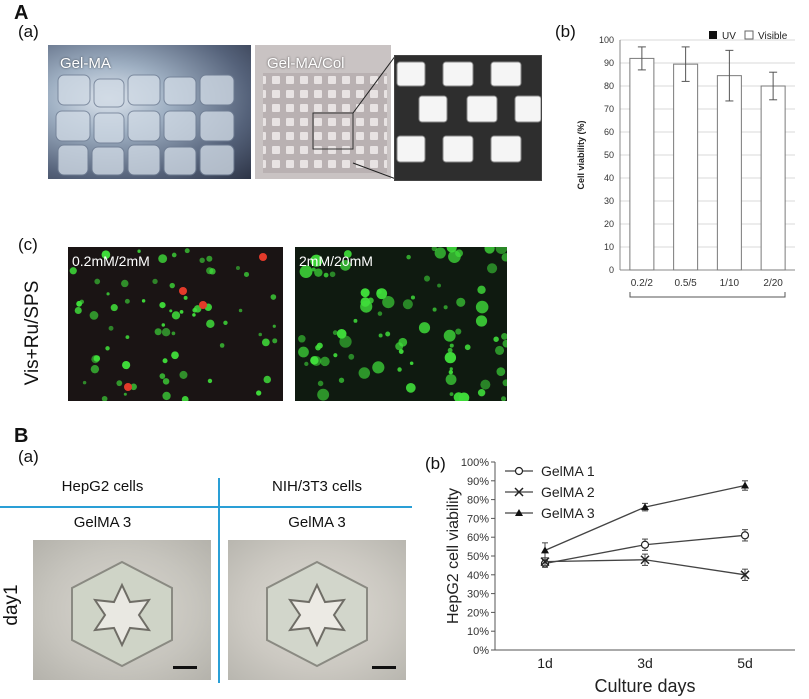  What do you see at coordinates (28, 456) in the screenshot?
I see `panel-b-a-label: (a)` at bounding box center [28, 456].